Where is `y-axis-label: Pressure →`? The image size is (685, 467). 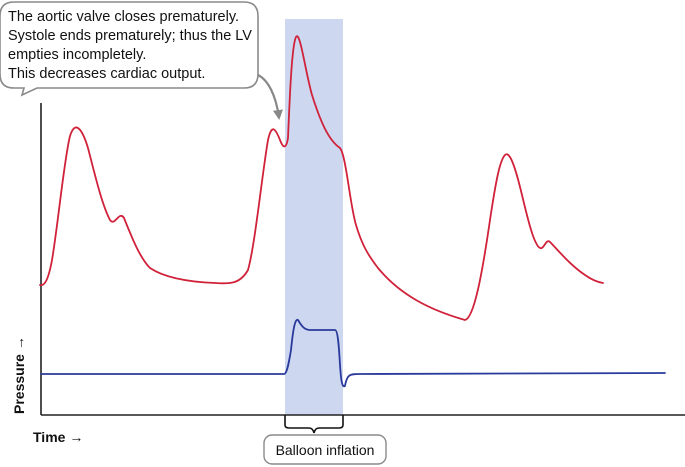
y-axis-label: Pressure → is located at coordinates (19, 375).